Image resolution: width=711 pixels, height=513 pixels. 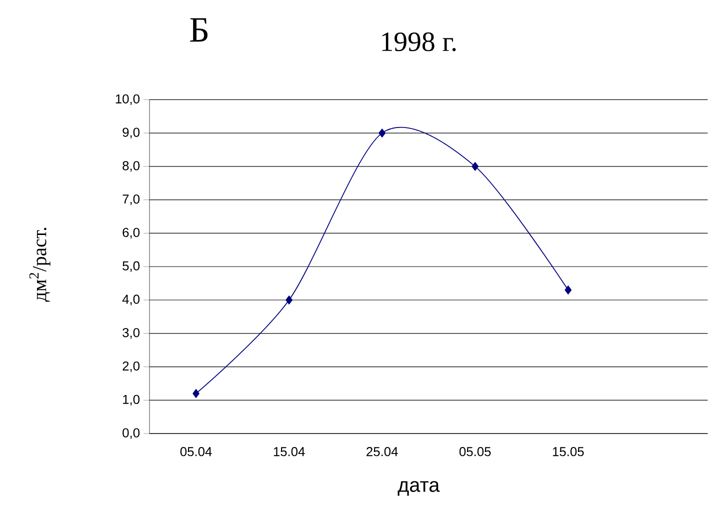 What do you see at coordinates (128, 99) in the screenshot?
I see `y-tick-label: 10,0` at bounding box center [128, 99].